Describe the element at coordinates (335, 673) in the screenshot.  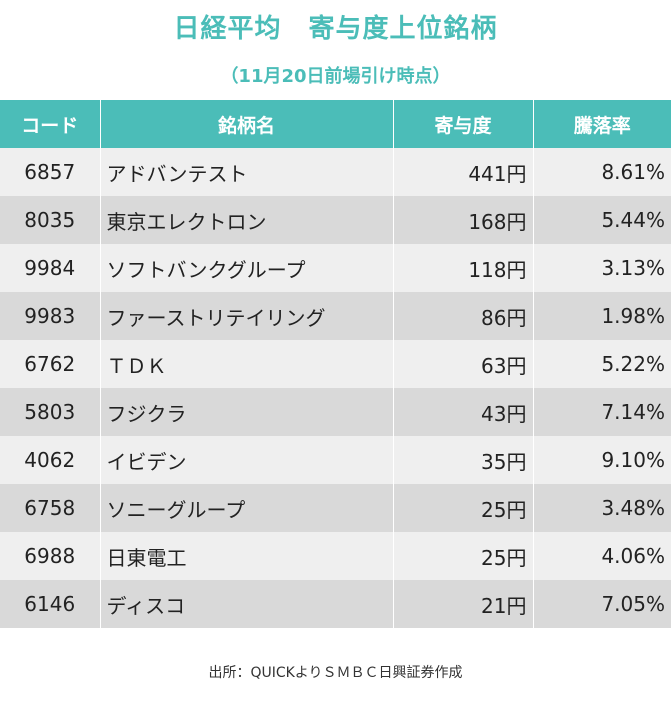
I see `source-note: 出所：QUICKよりＳＭＢＣ日興証券作成` at that location.